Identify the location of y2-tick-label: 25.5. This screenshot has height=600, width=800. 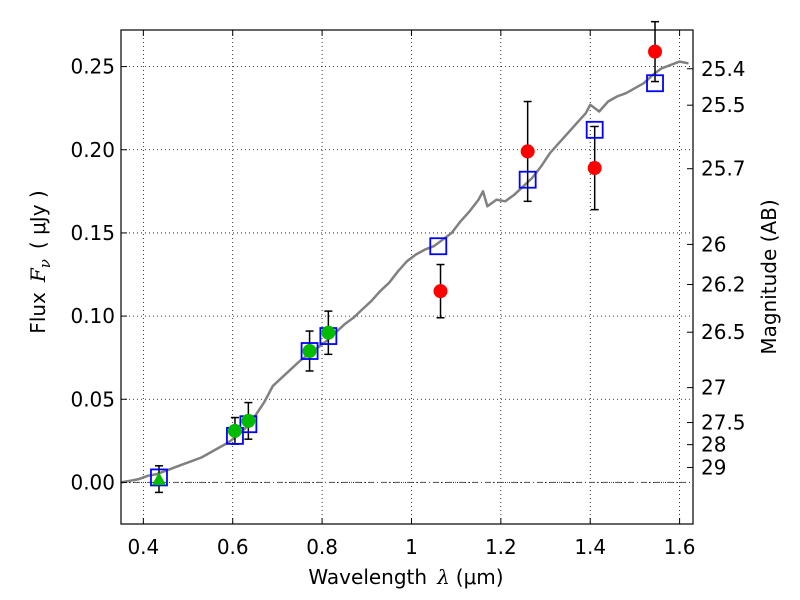
(723, 105).